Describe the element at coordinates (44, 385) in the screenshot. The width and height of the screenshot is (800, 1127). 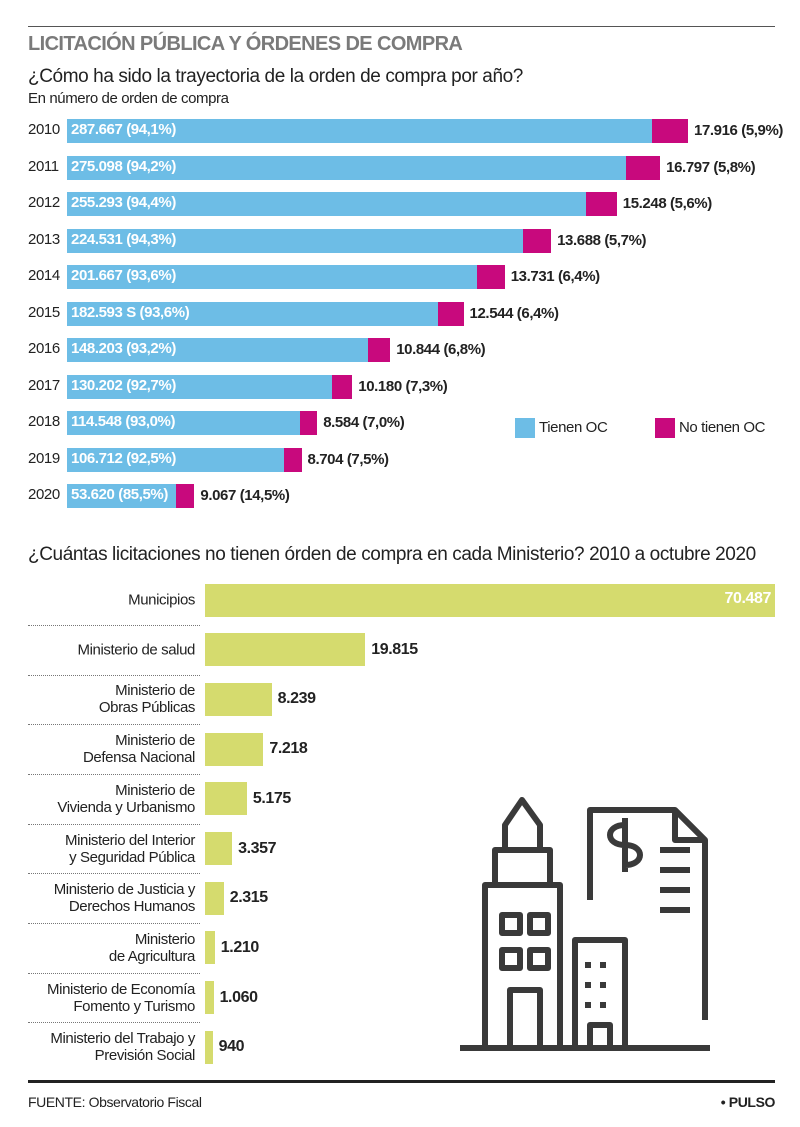
I see `y-tick-label: 2017` at that location.